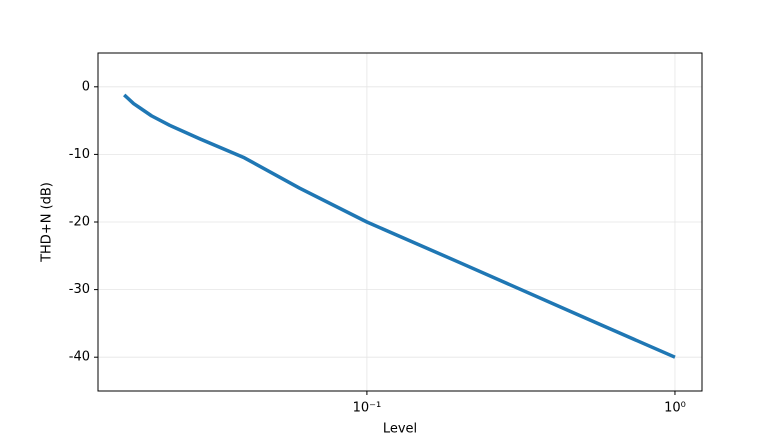 The height and width of the screenshot is (439, 780). What do you see at coordinates (47, 222) in the screenshot?
I see `y-axis-label: THD+N (dB)` at bounding box center [47, 222].